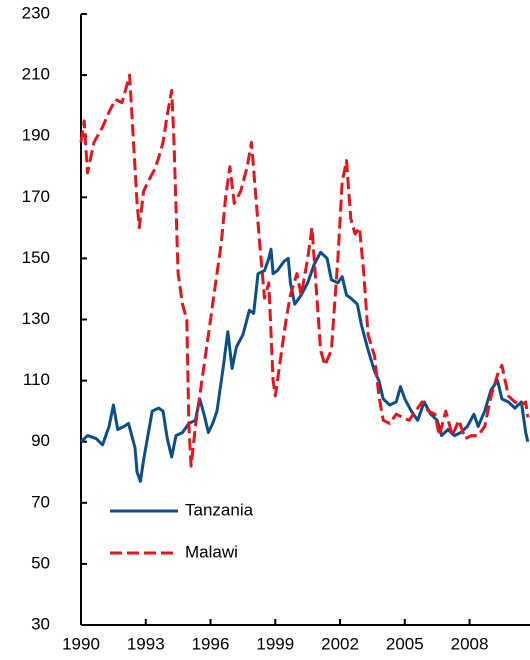 The width and height of the screenshot is (530, 660). What do you see at coordinates (81, 643) in the screenshot?
I see `x-tick-label: 1990` at bounding box center [81, 643].